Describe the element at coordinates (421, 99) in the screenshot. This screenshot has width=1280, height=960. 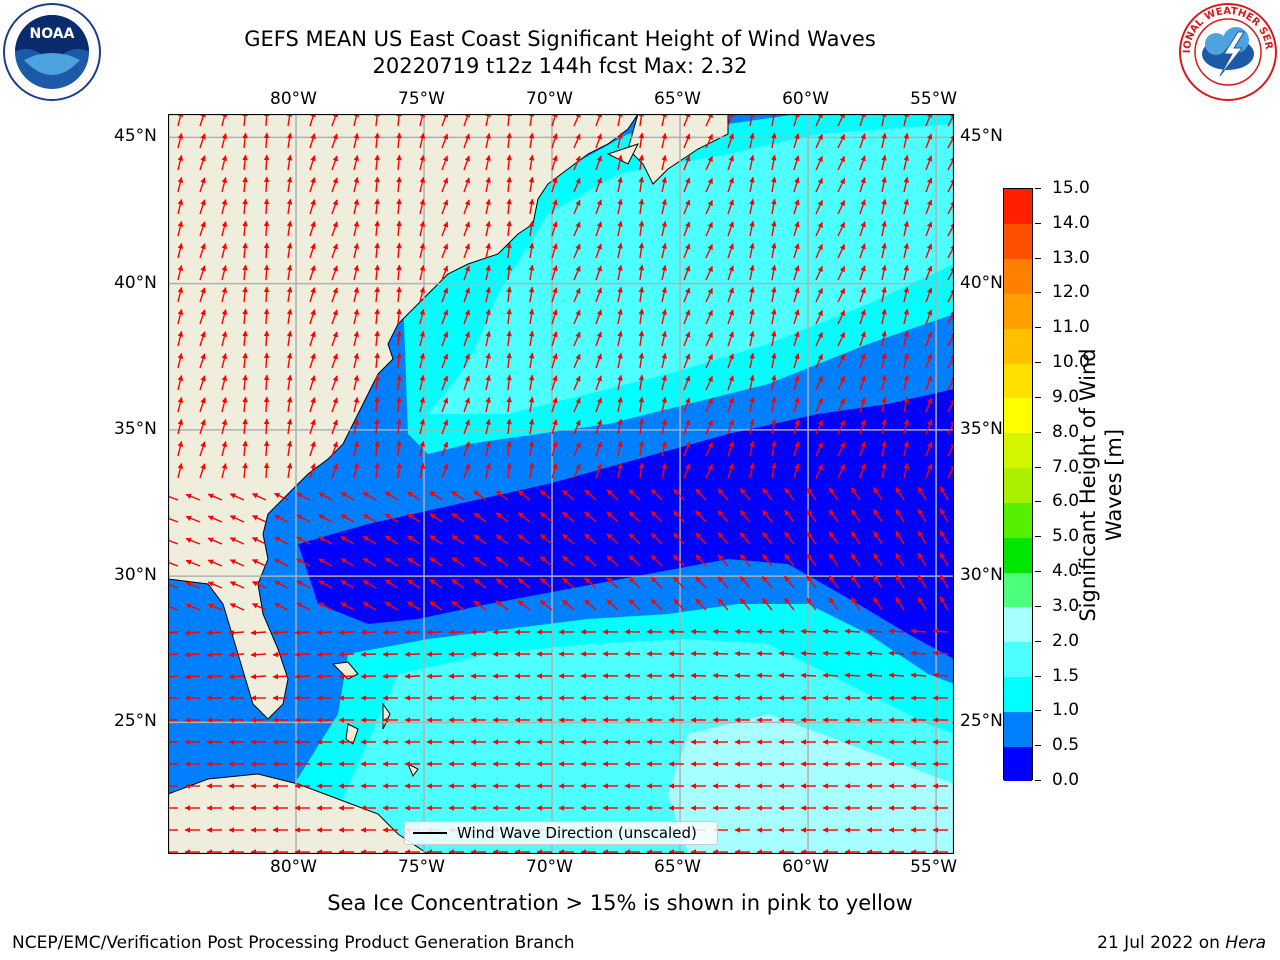
I see `lon-tick-label-top: 75°W` at that location.